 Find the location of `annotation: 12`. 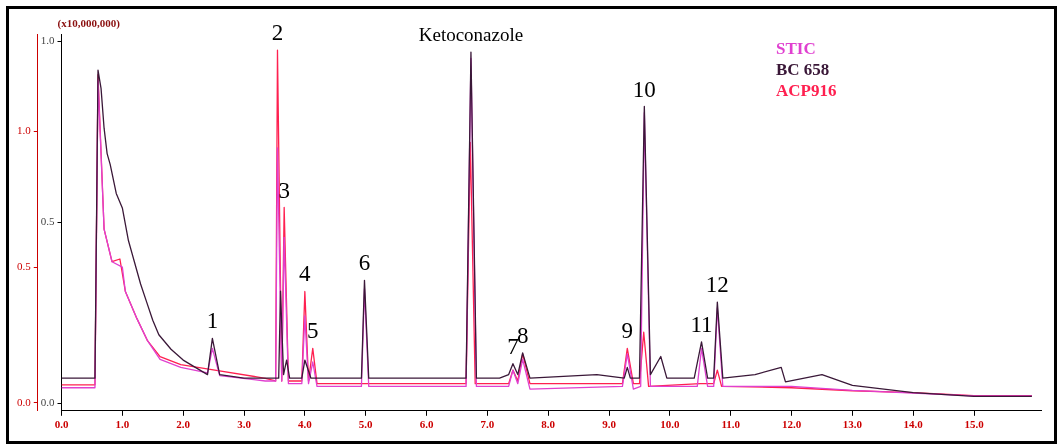

annotation: 12 is located at coordinates (717, 285).